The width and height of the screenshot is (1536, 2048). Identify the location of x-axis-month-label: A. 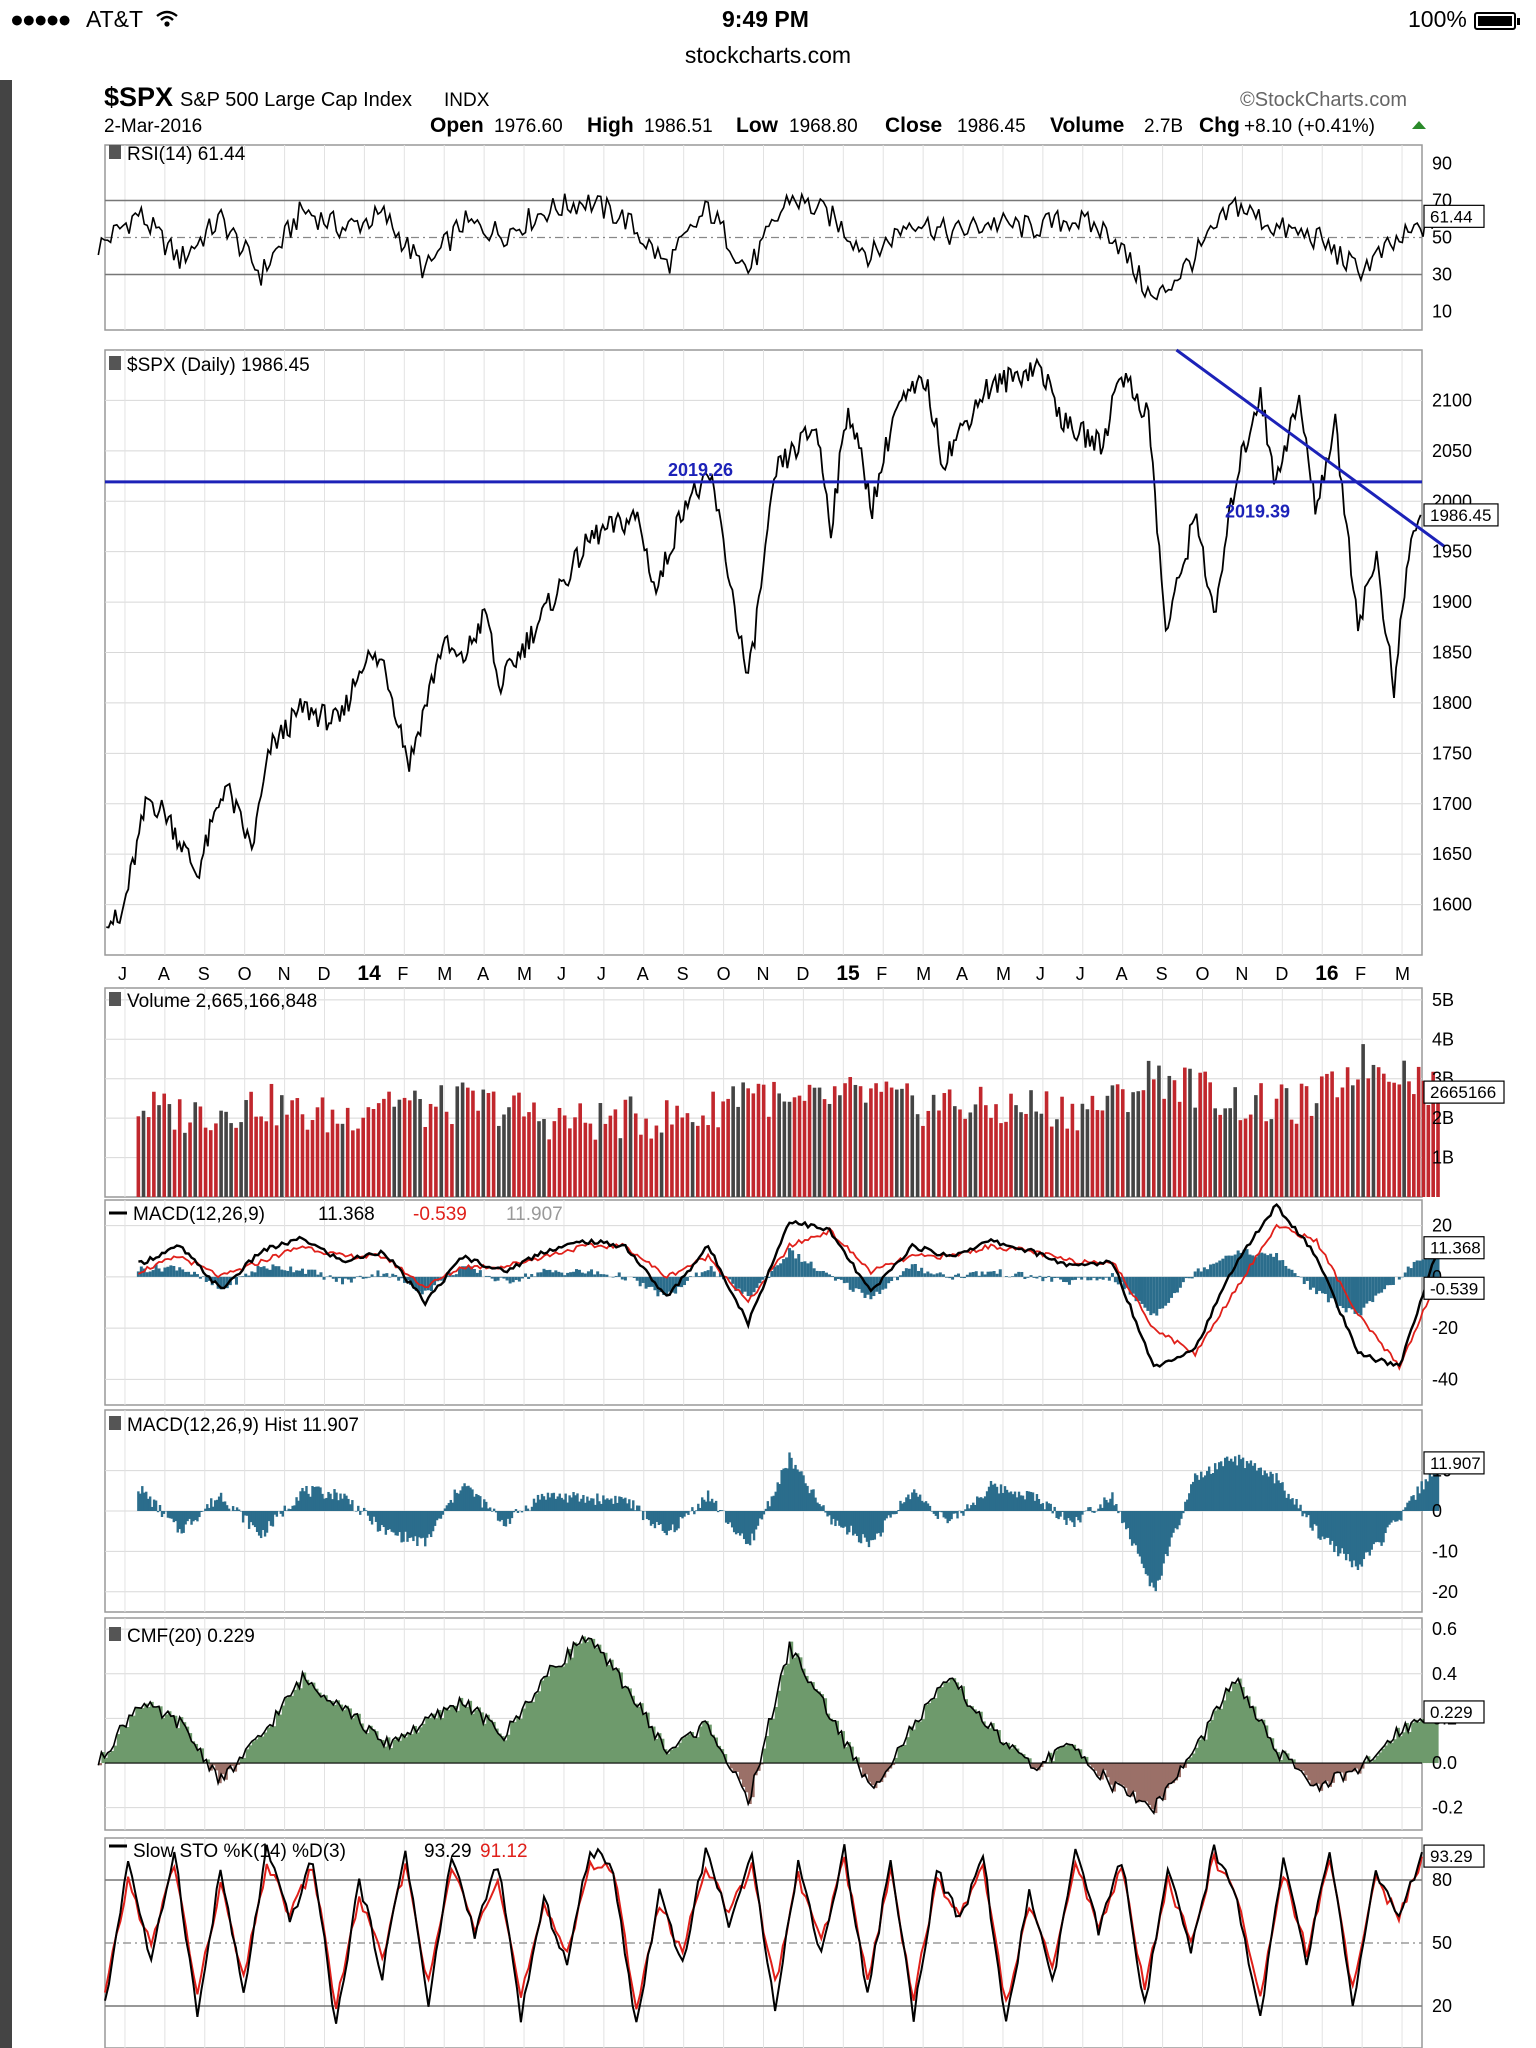
(164, 974).